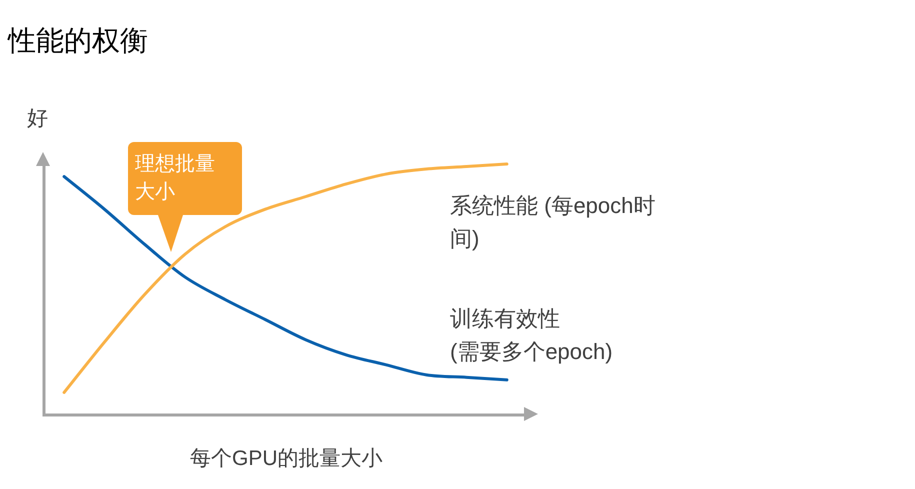 The height and width of the screenshot is (489, 915). What do you see at coordinates (553, 222) in the screenshot?
I see `series-label: 系统性能 (每epoch时间)` at bounding box center [553, 222].